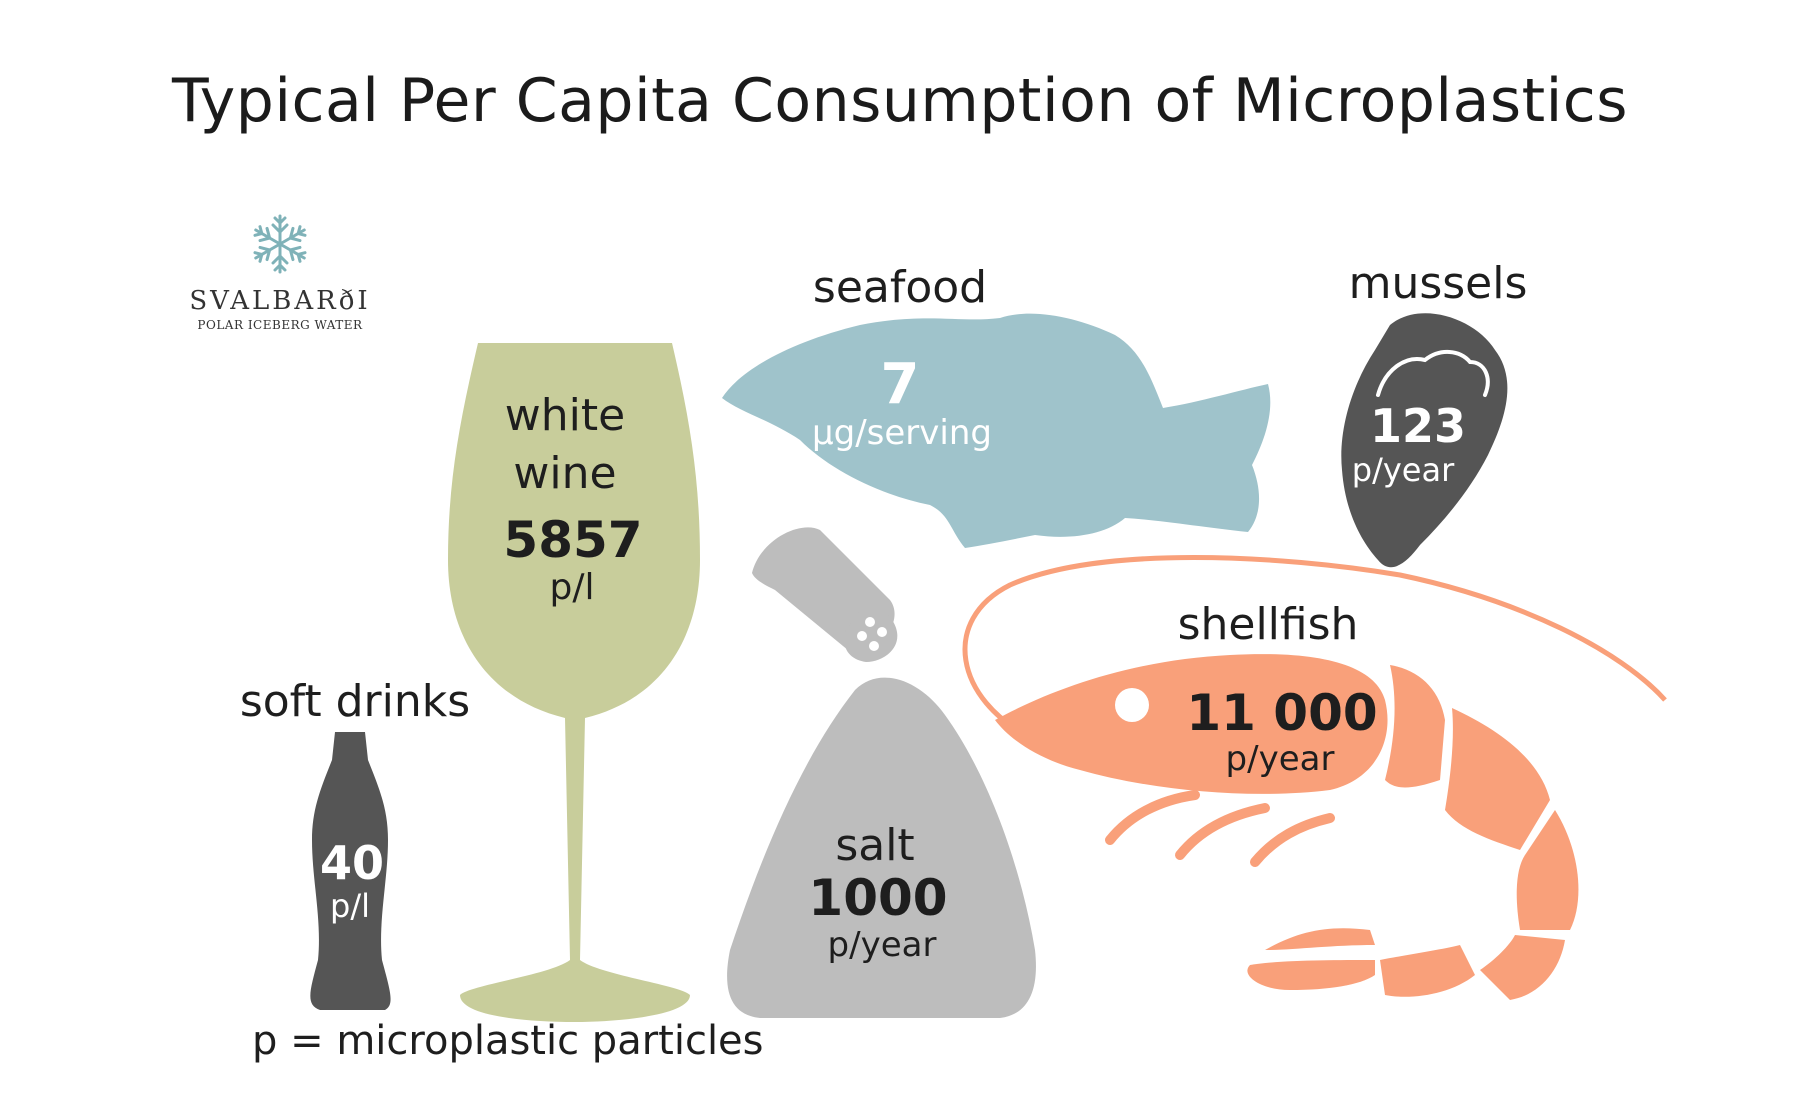 This screenshot has height=1096, width=1800. Describe the element at coordinates (825, 594) in the screenshot. I see `salt-shaker-icon` at that location.